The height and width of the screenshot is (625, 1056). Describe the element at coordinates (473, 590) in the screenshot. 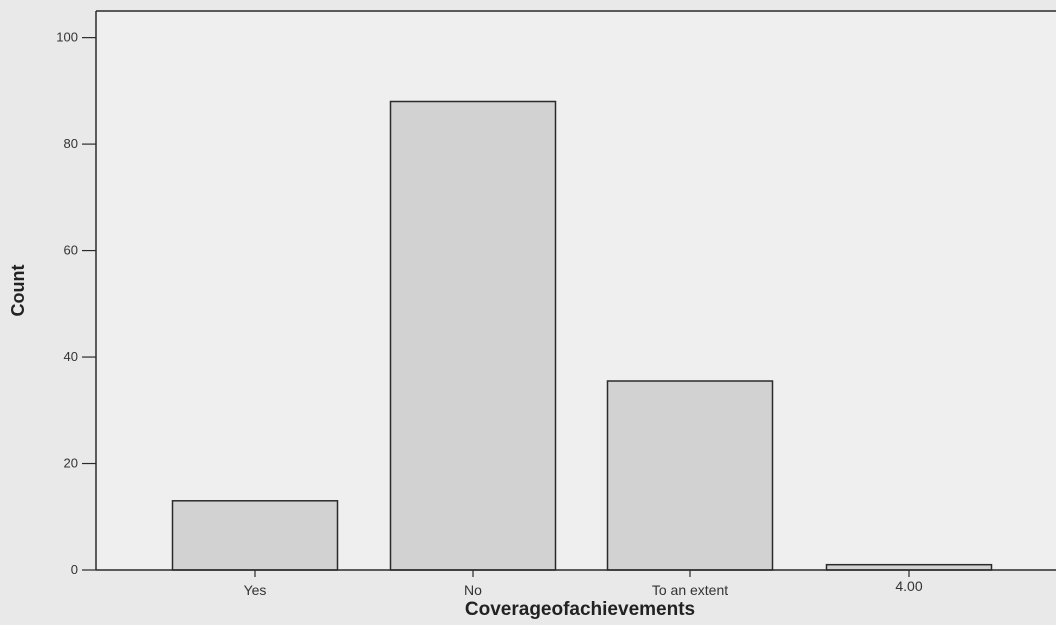

I see `x-tick-label: No` at that location.